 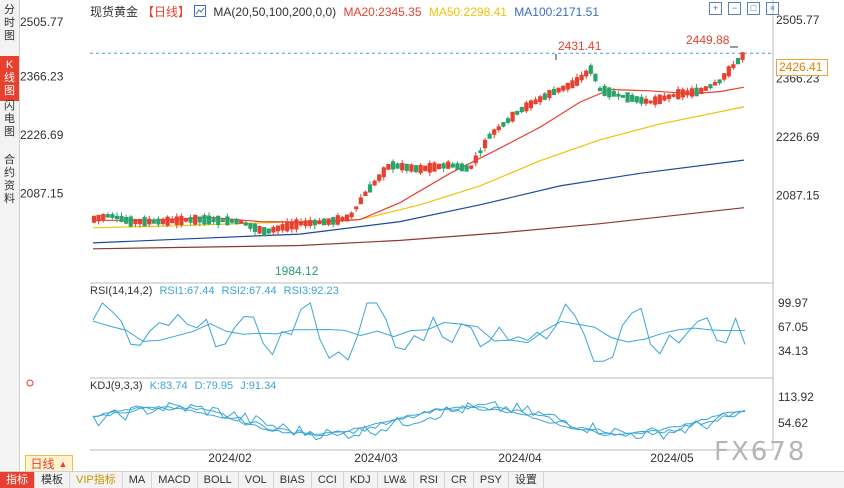 What do you see at coordinates (429, 480) in the screenshot?
I see `indicator-tab-11: RSI` at bounding box center [429, 480].